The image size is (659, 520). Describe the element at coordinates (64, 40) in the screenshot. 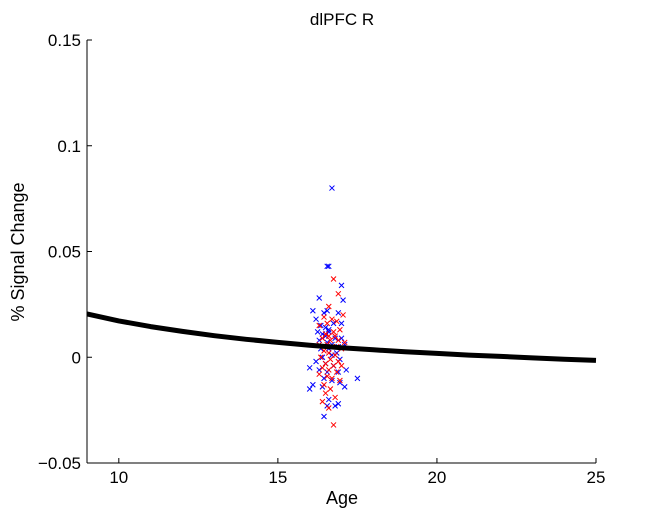

I see `y-tick-label: 0.15` at that location.